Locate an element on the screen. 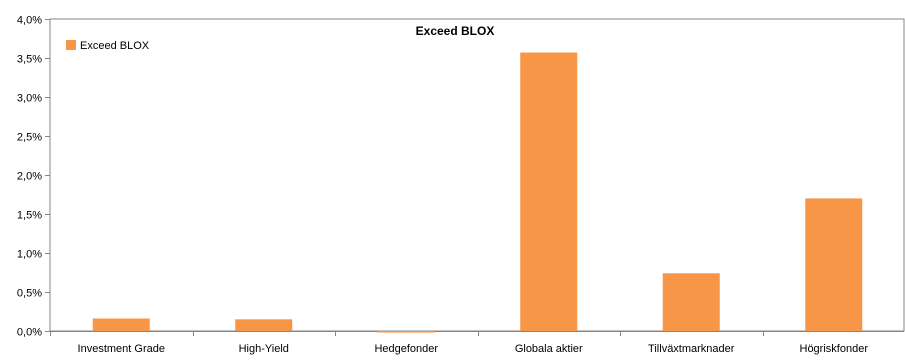  y-tick-label: 2,5% is located at coordinates (29, 138).